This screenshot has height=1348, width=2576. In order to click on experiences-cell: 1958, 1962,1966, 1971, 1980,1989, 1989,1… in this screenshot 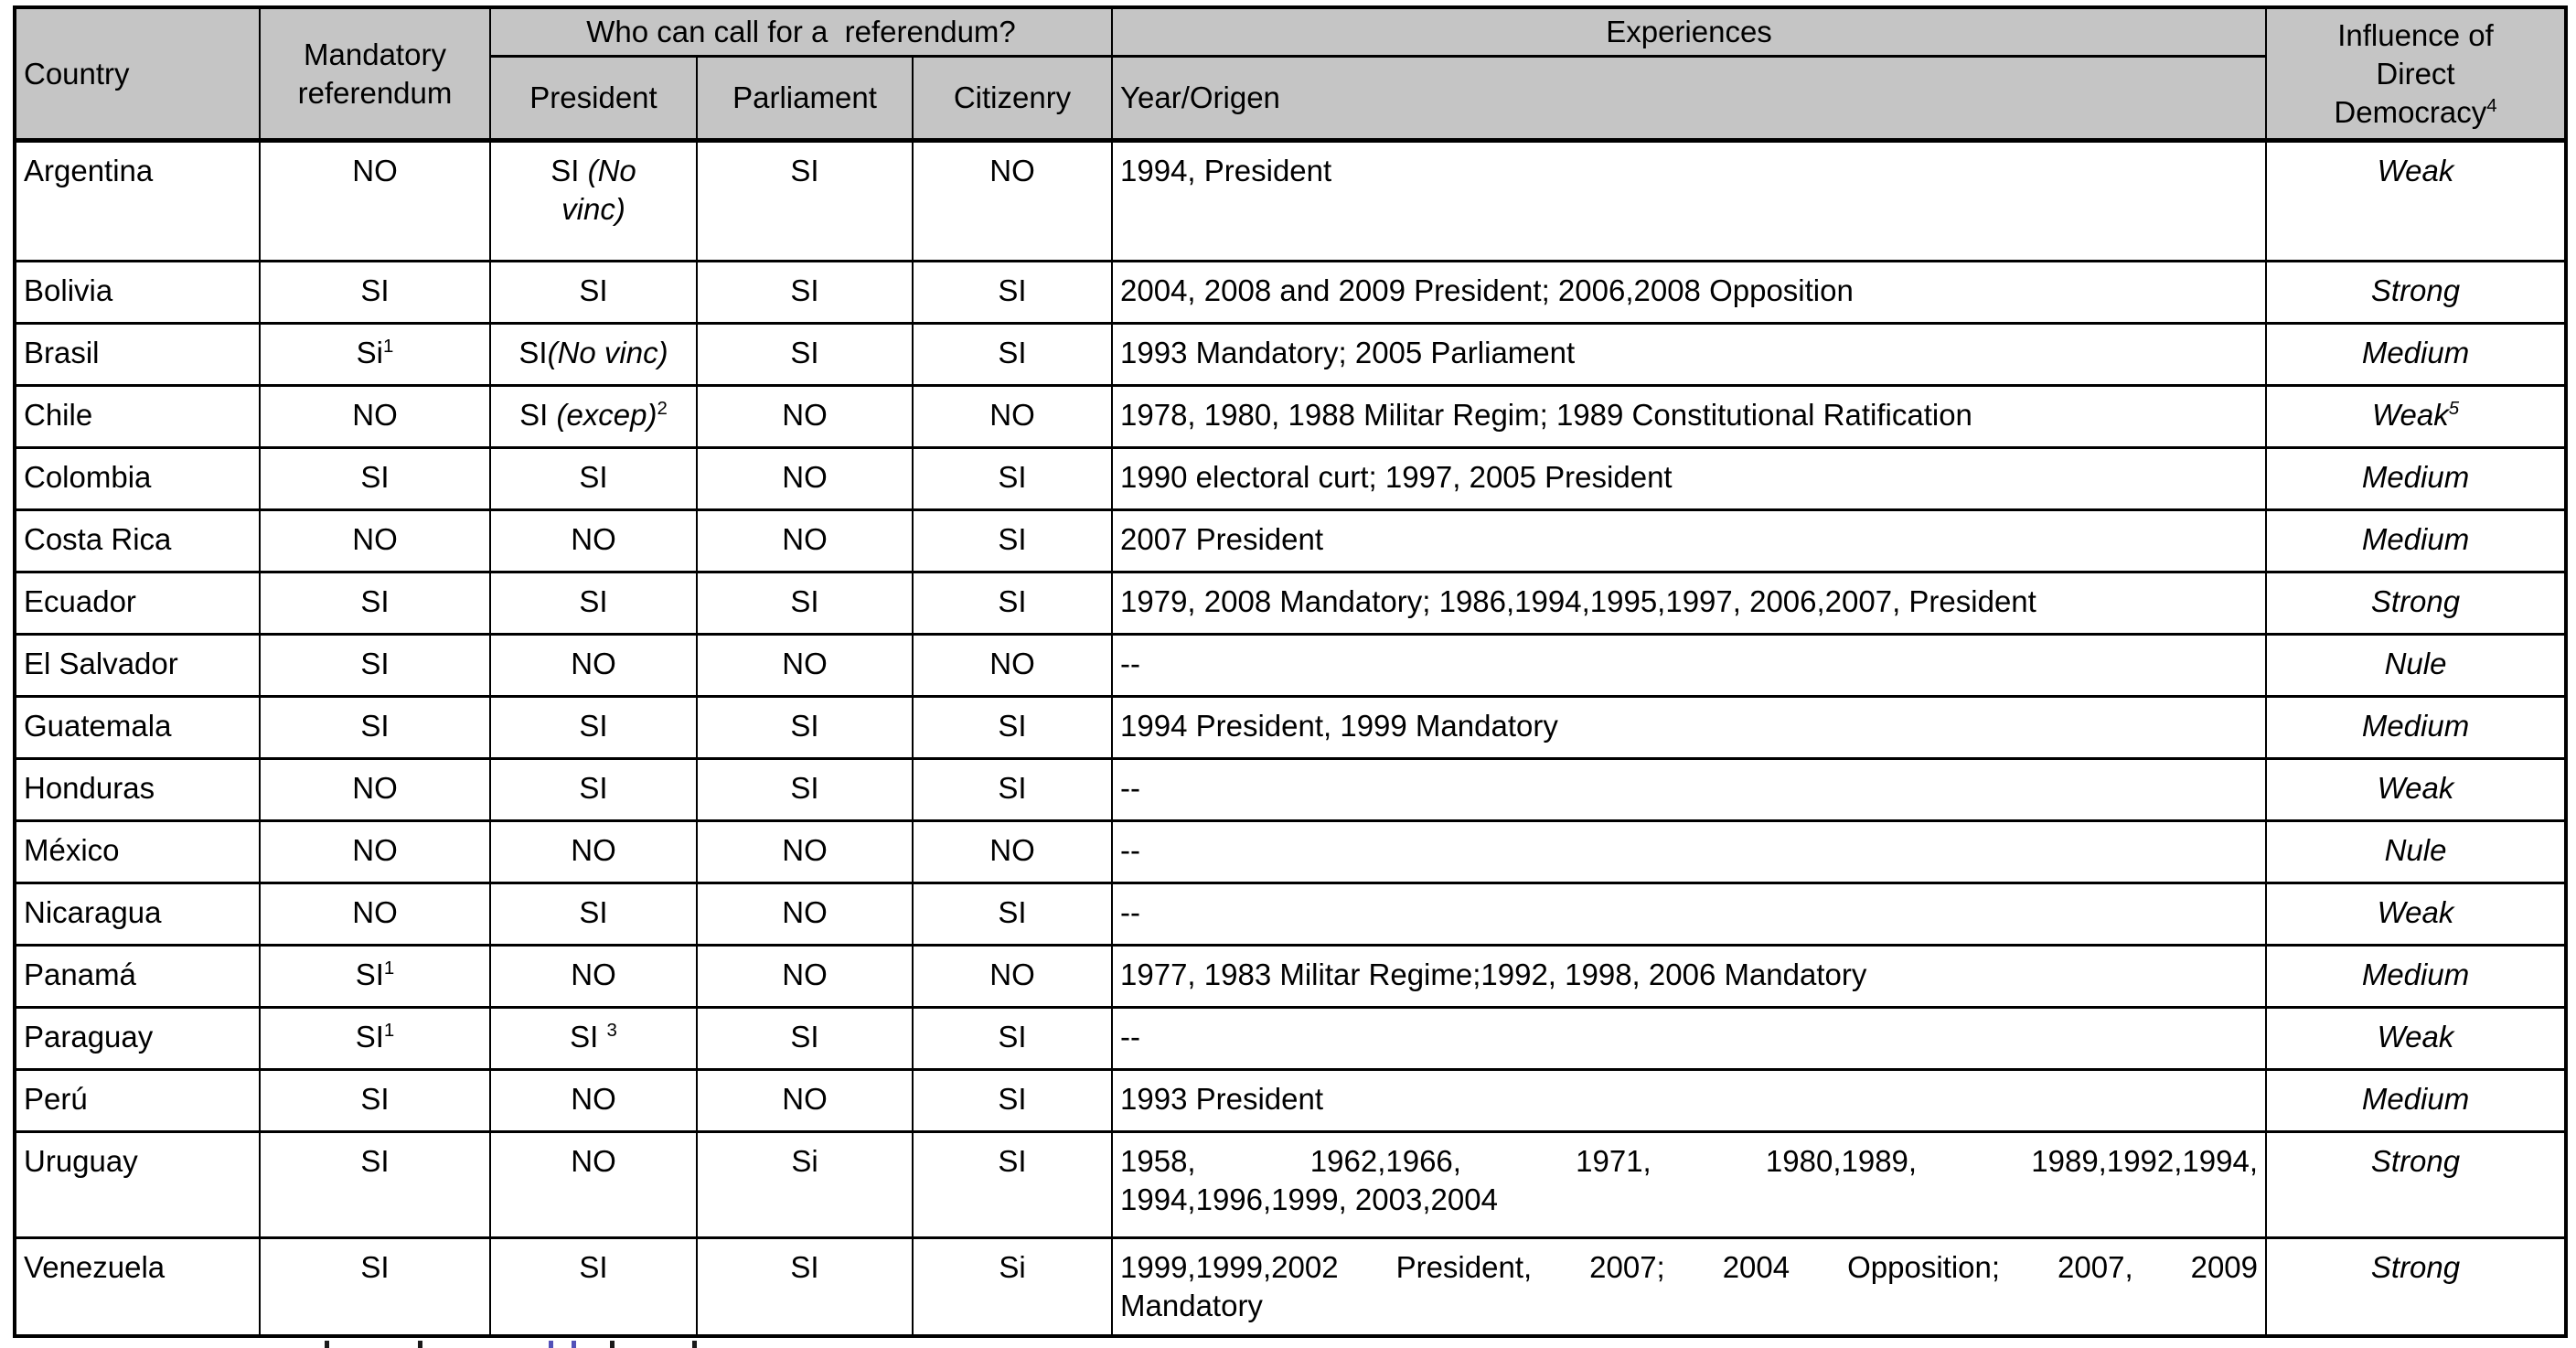, I will do `click(1689, 1184)`.